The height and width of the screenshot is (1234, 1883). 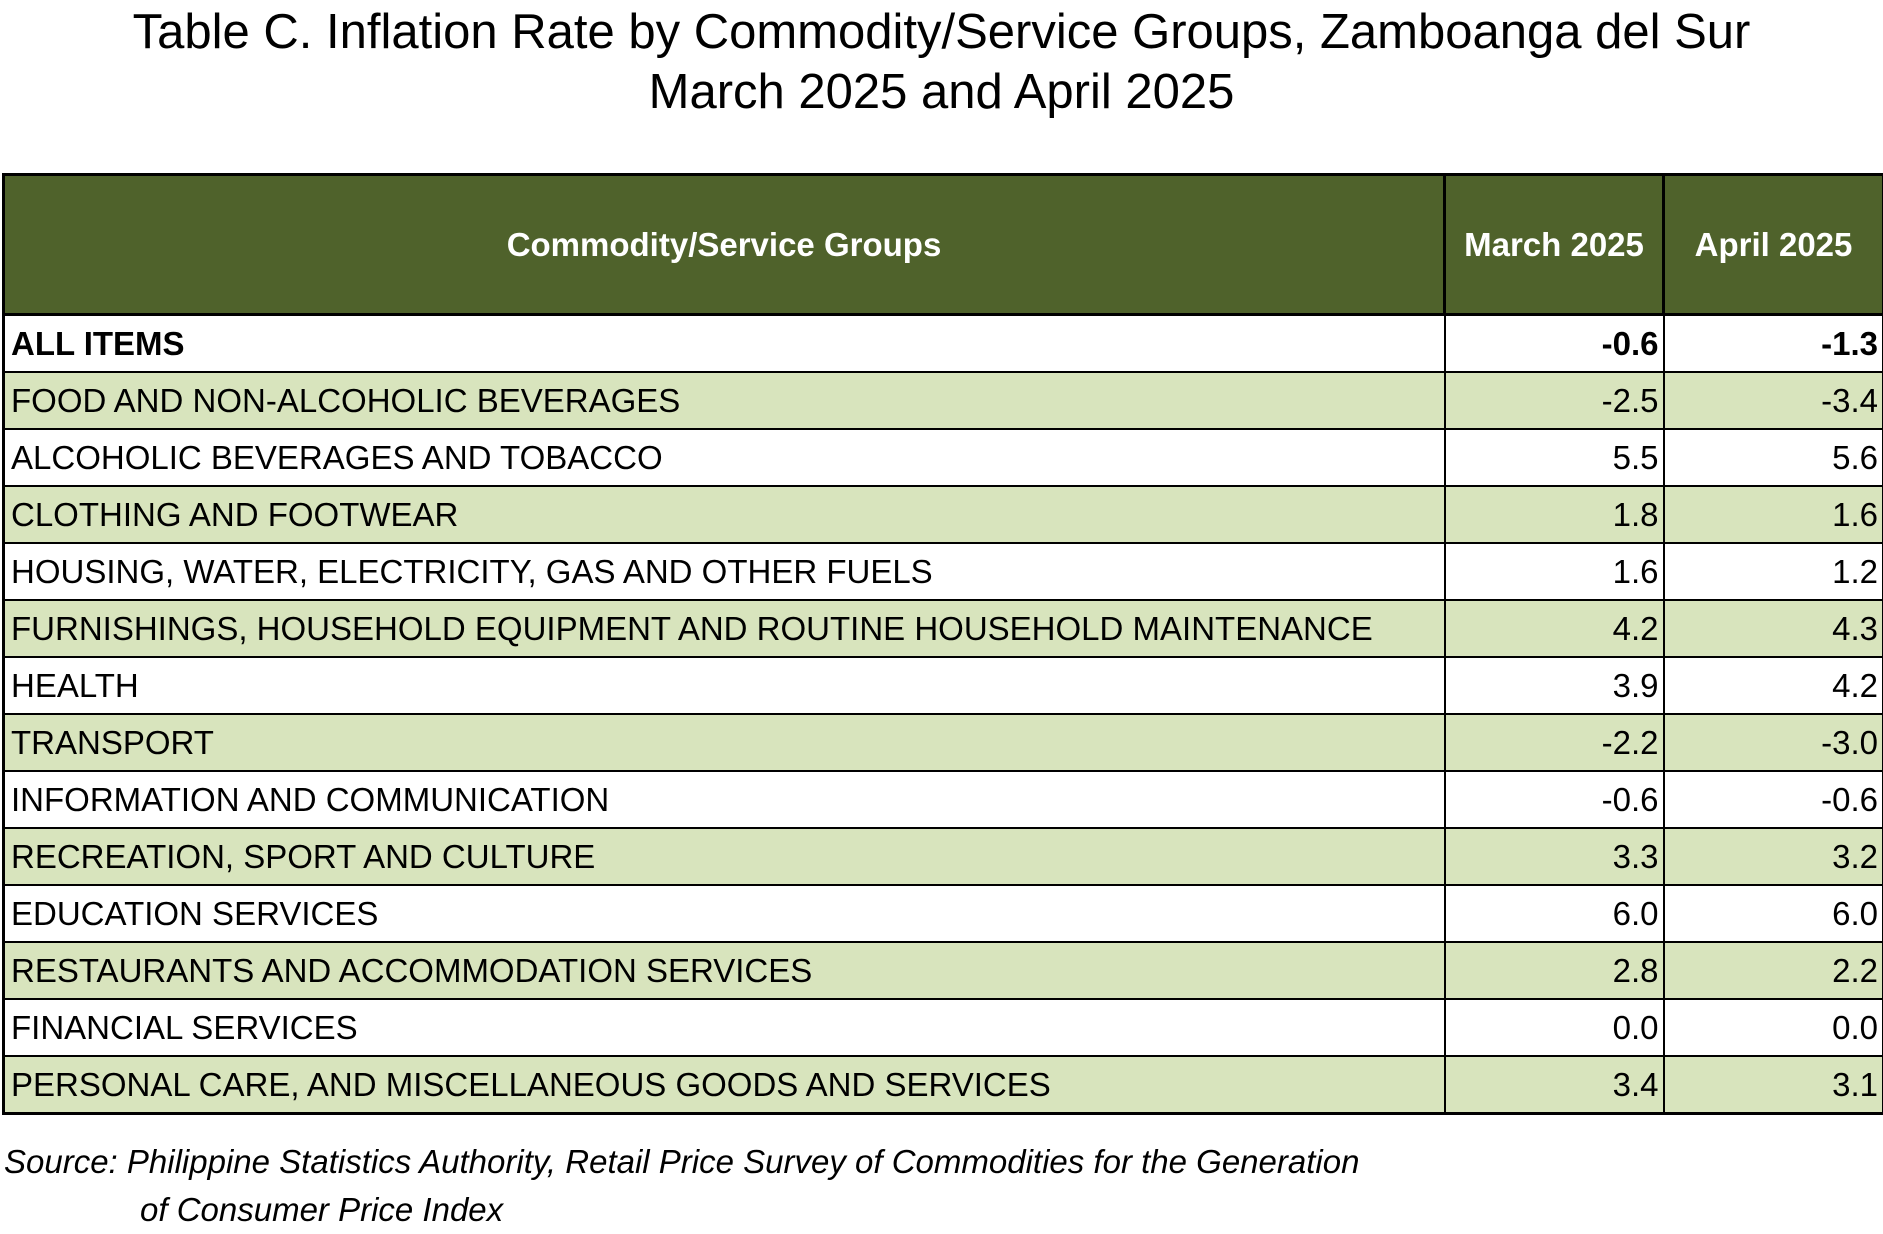 What do you see at coordinates (1773, 685) in the screenshot?
I see `cell-april-2025: 4.2` at bounding box center [1773, 685].